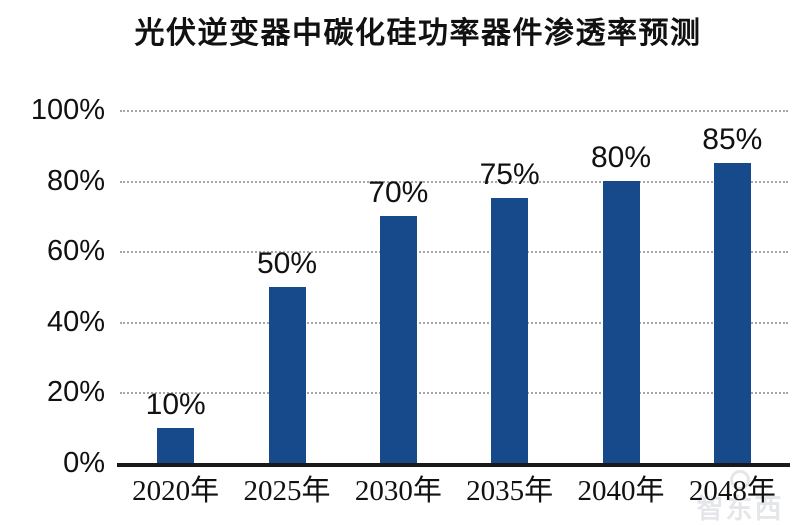 Image resolution: width=800 pixels, height=525 pixels. What do you see at coordinates (75, 392) in the screenshot?
I see `y-tick-label-20: 20%` at bounding box center [75, 392].